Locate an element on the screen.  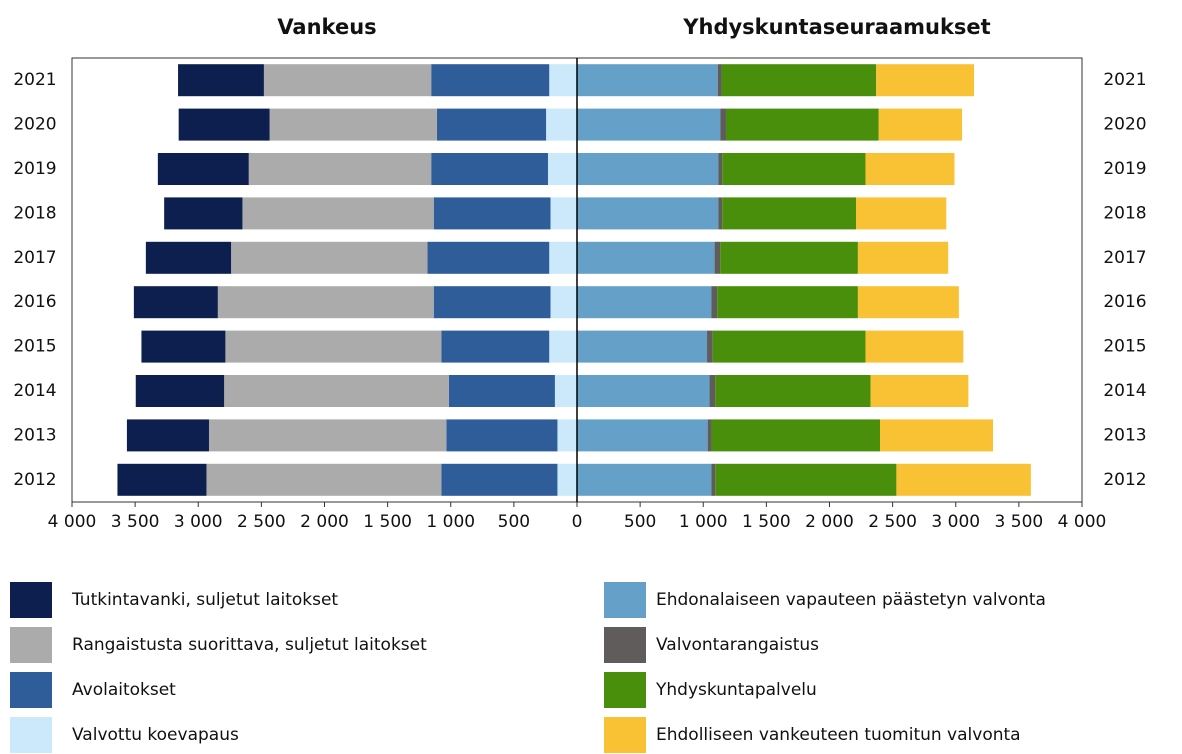
y-tick-label: 2015 is located at coordinates (1124, 347).